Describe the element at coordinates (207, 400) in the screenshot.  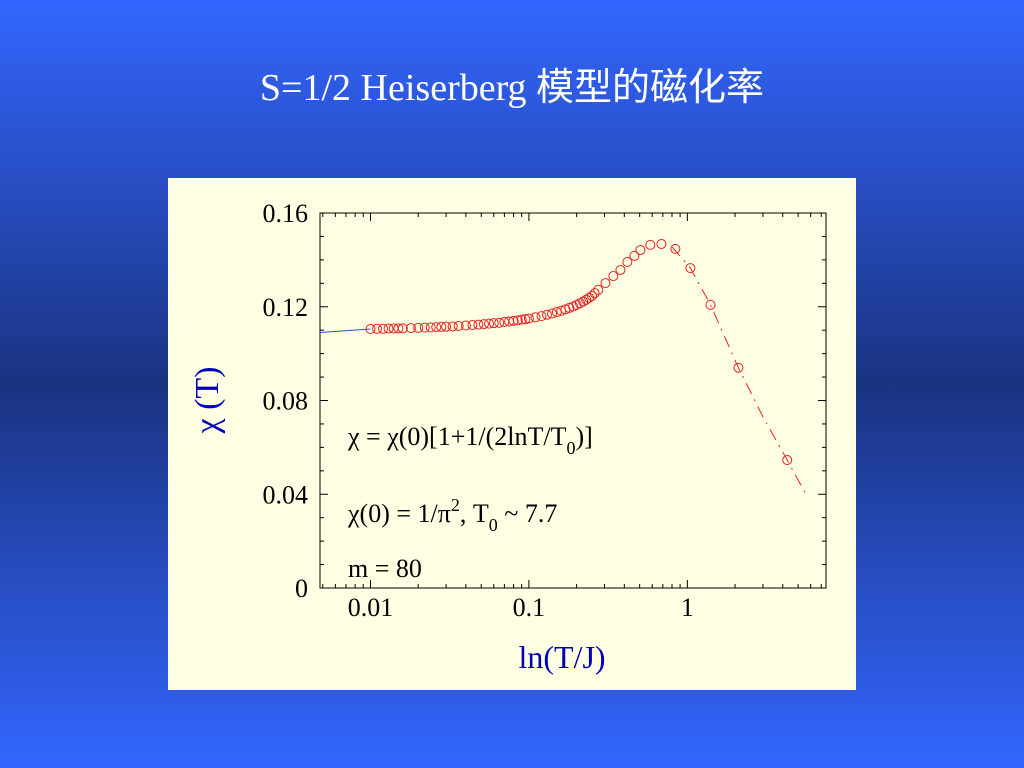
I see `y-axis-label: χ (T)` at that location.